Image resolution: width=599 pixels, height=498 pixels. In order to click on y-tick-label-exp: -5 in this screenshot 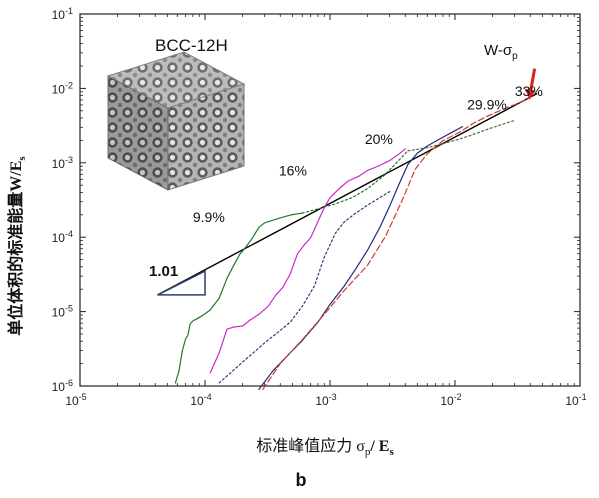, I will do `click(69, 309)`.